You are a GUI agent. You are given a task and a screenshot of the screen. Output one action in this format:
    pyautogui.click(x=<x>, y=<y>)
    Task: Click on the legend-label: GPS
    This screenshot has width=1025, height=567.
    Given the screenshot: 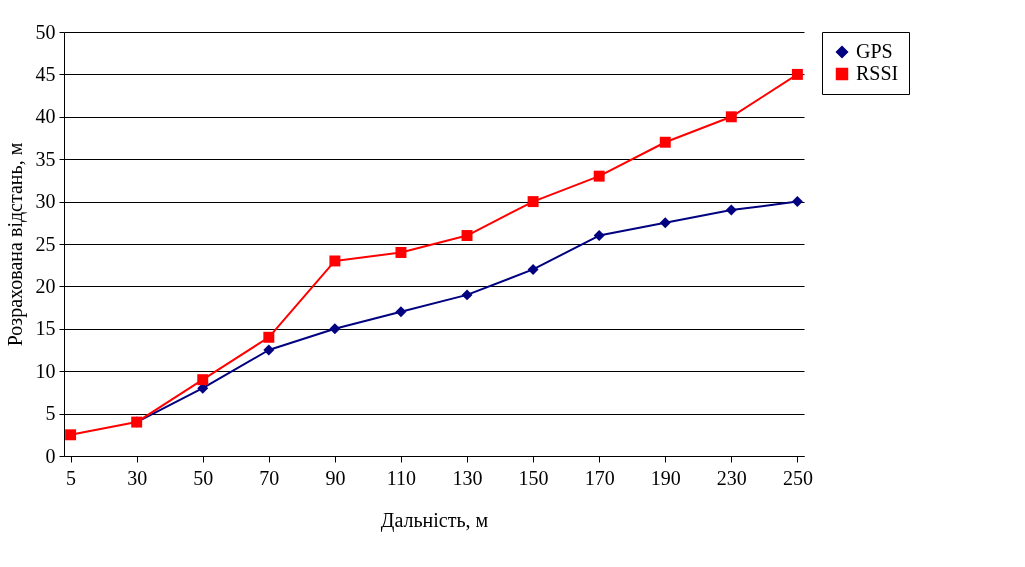 What is the action you would take?
    pyautogui.click(x=874, y=51)
    